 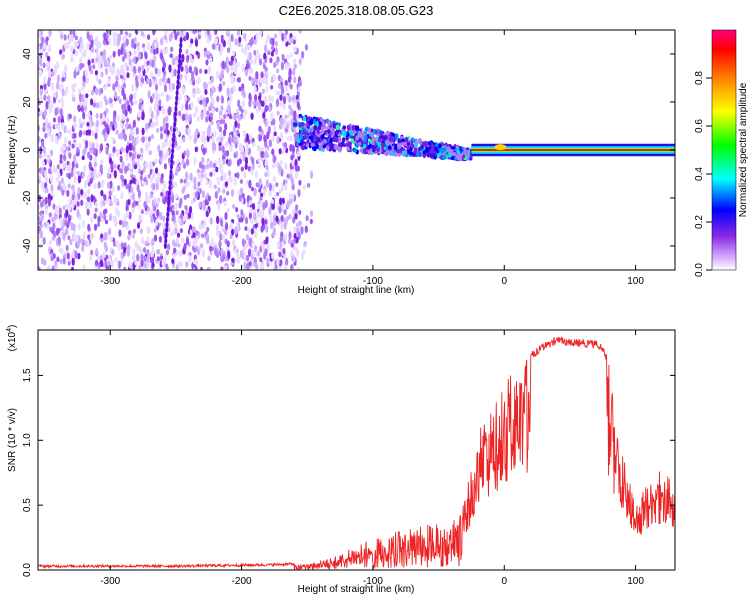 What do you see at coordinates (27, 102) in the screenshot?
I see `spectrogram-y-tick-label: 20` at bounding box center [27, 102].